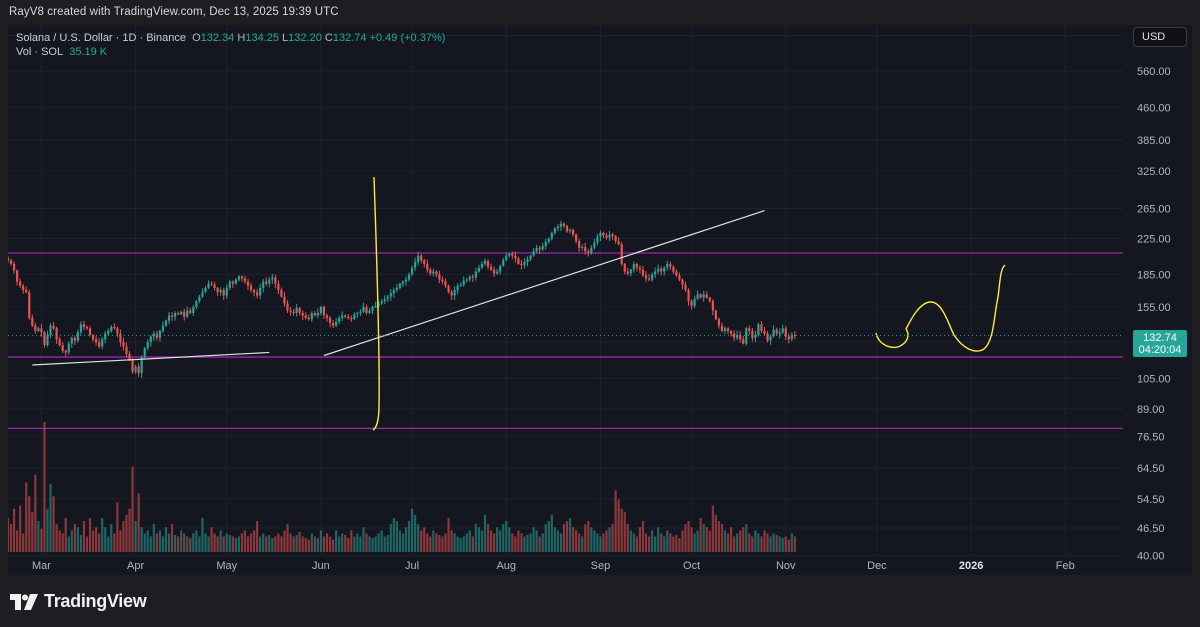 The image size is (1200, 627). I want to click on brand-name: TradingView, so click(95, 601).